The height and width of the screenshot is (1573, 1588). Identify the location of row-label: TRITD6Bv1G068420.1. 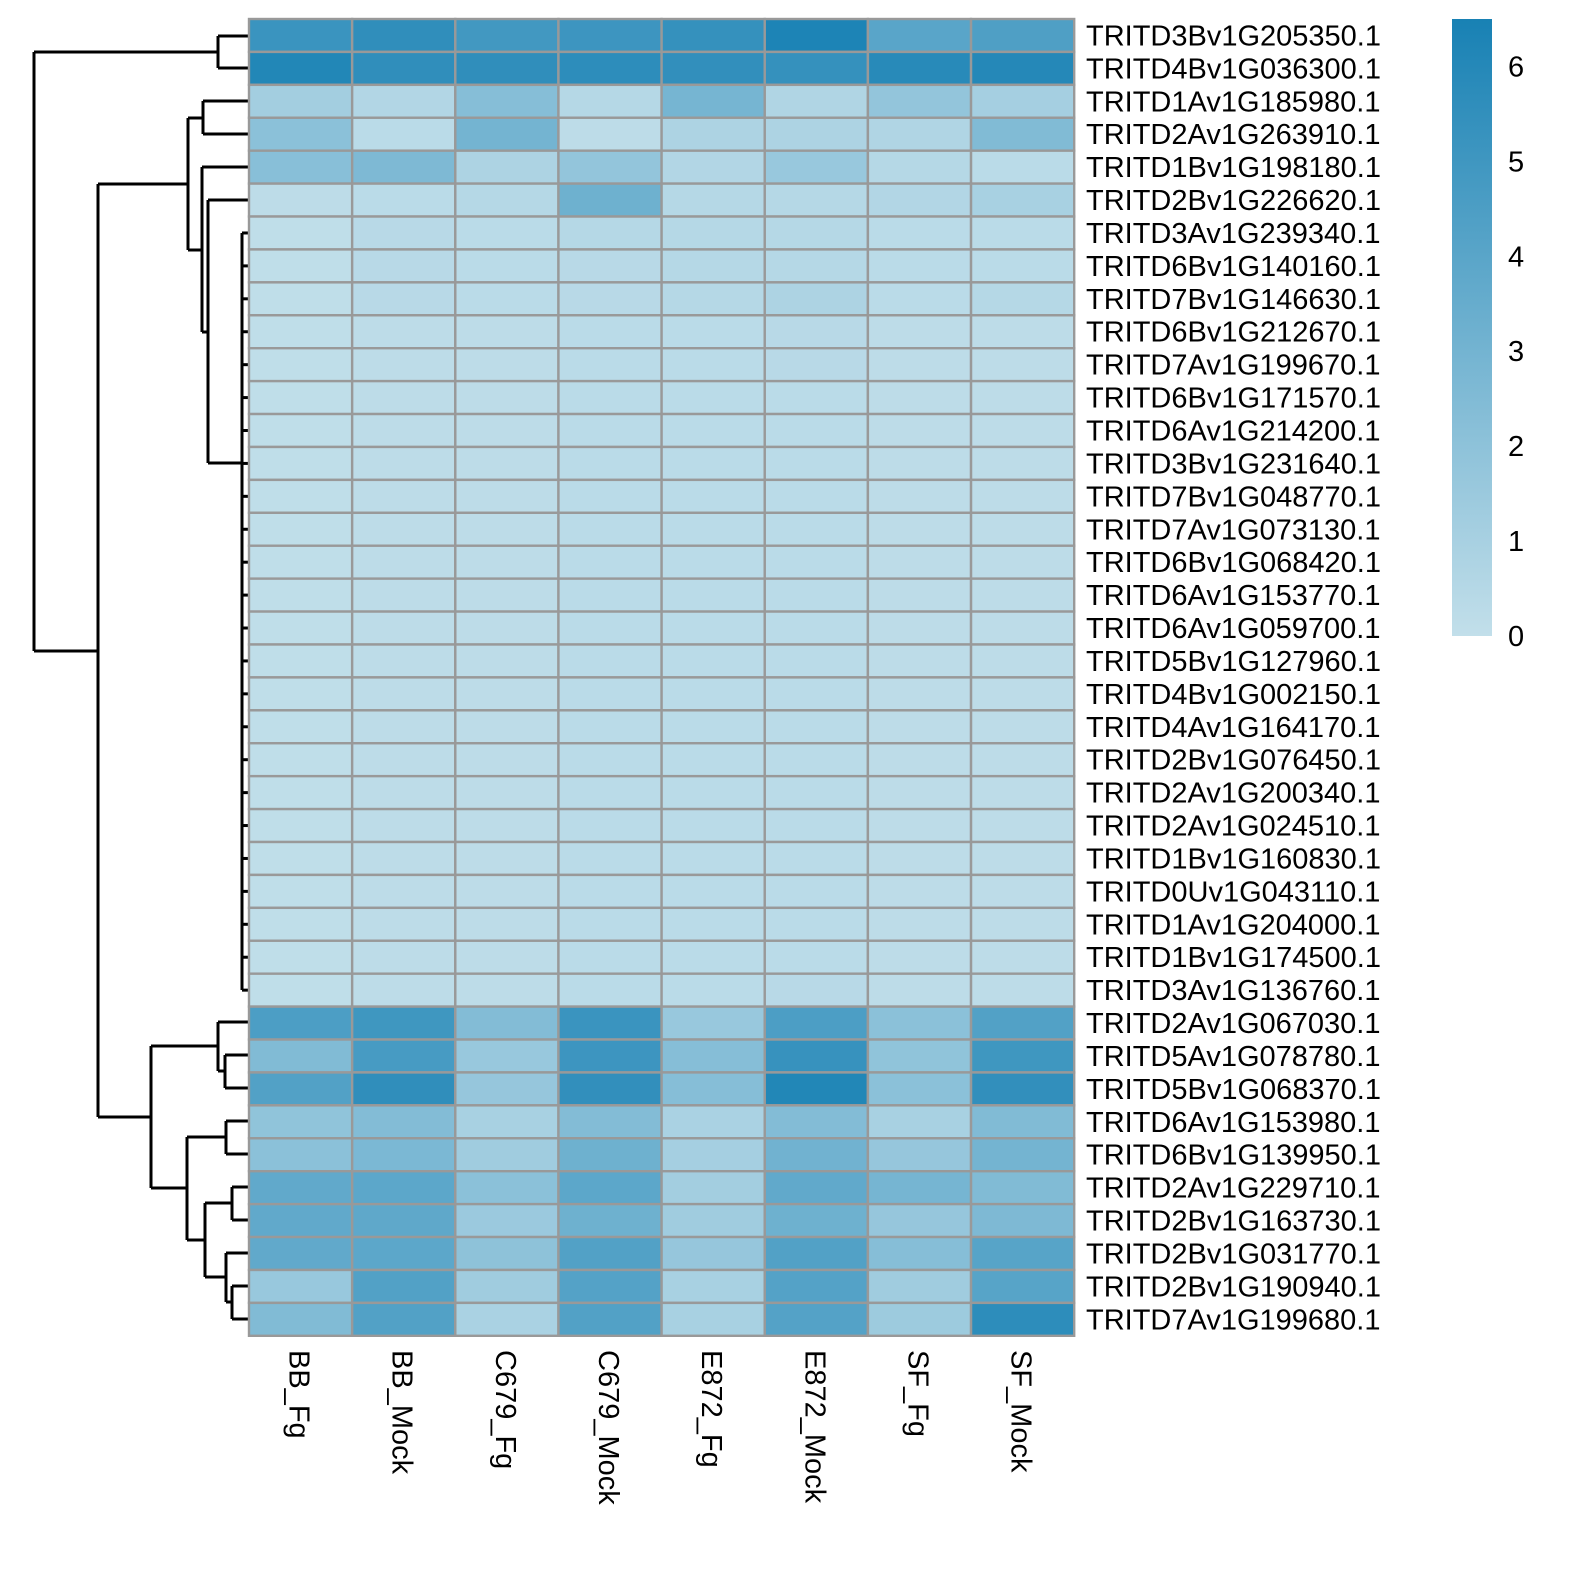
(1233, 563).